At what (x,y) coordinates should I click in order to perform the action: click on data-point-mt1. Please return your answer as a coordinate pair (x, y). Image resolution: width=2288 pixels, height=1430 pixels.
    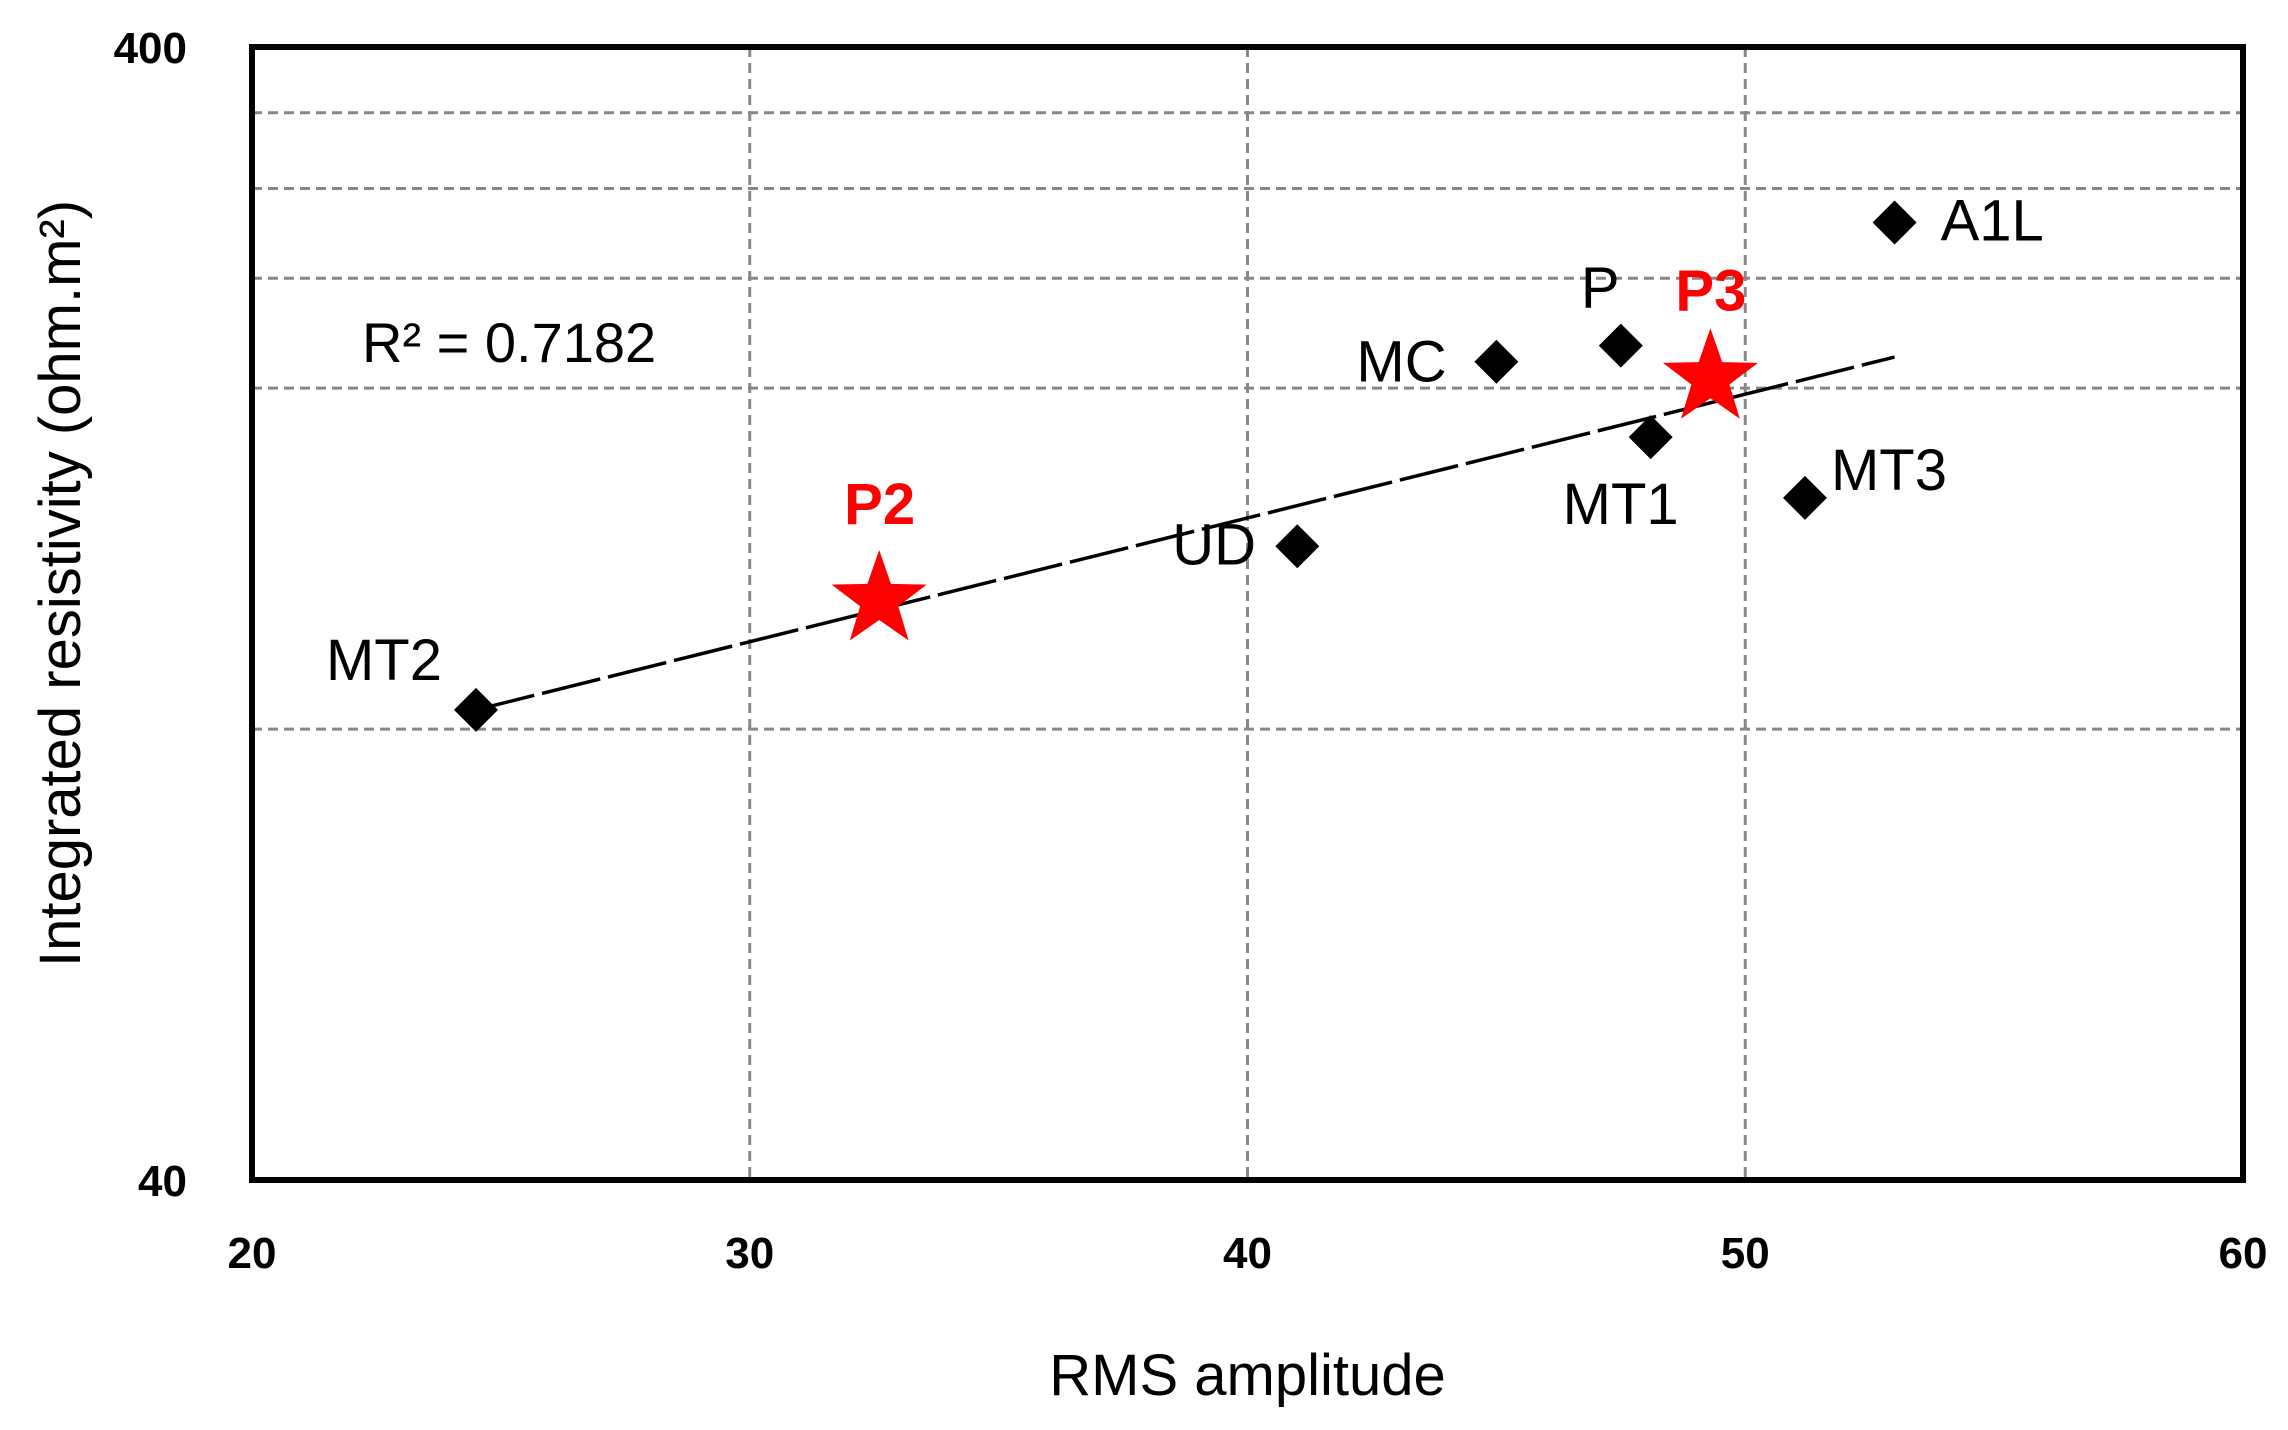
    Looking at the image, I should click on (1650, 437).